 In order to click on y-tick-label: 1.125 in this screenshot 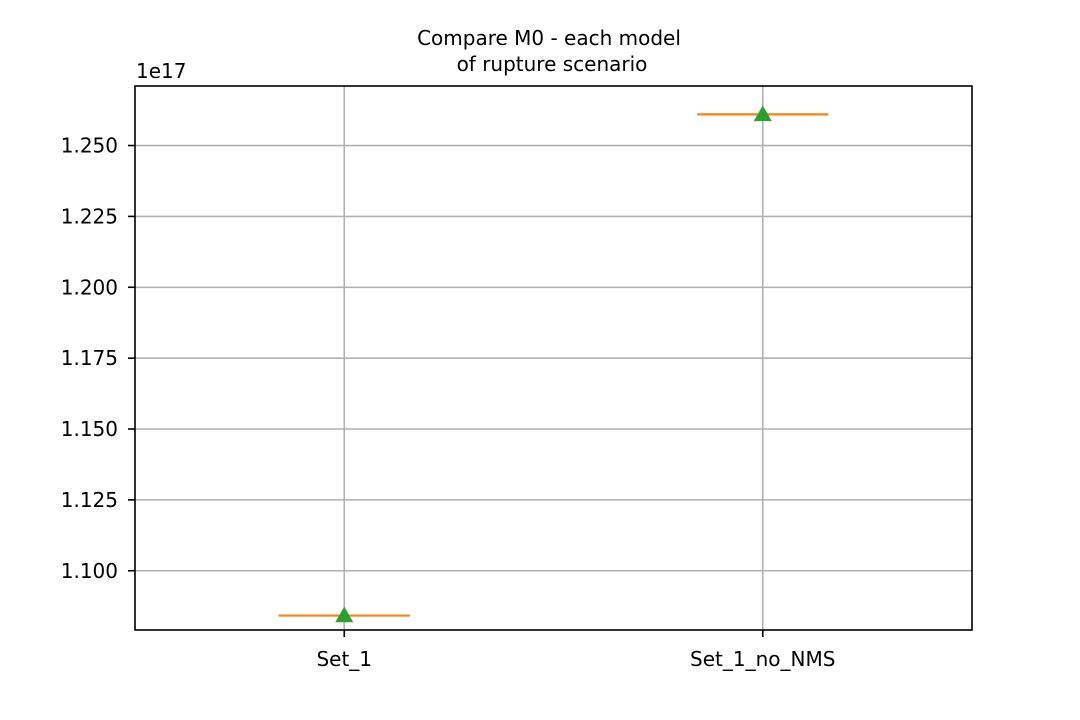, I will do `click(89, 500)`.